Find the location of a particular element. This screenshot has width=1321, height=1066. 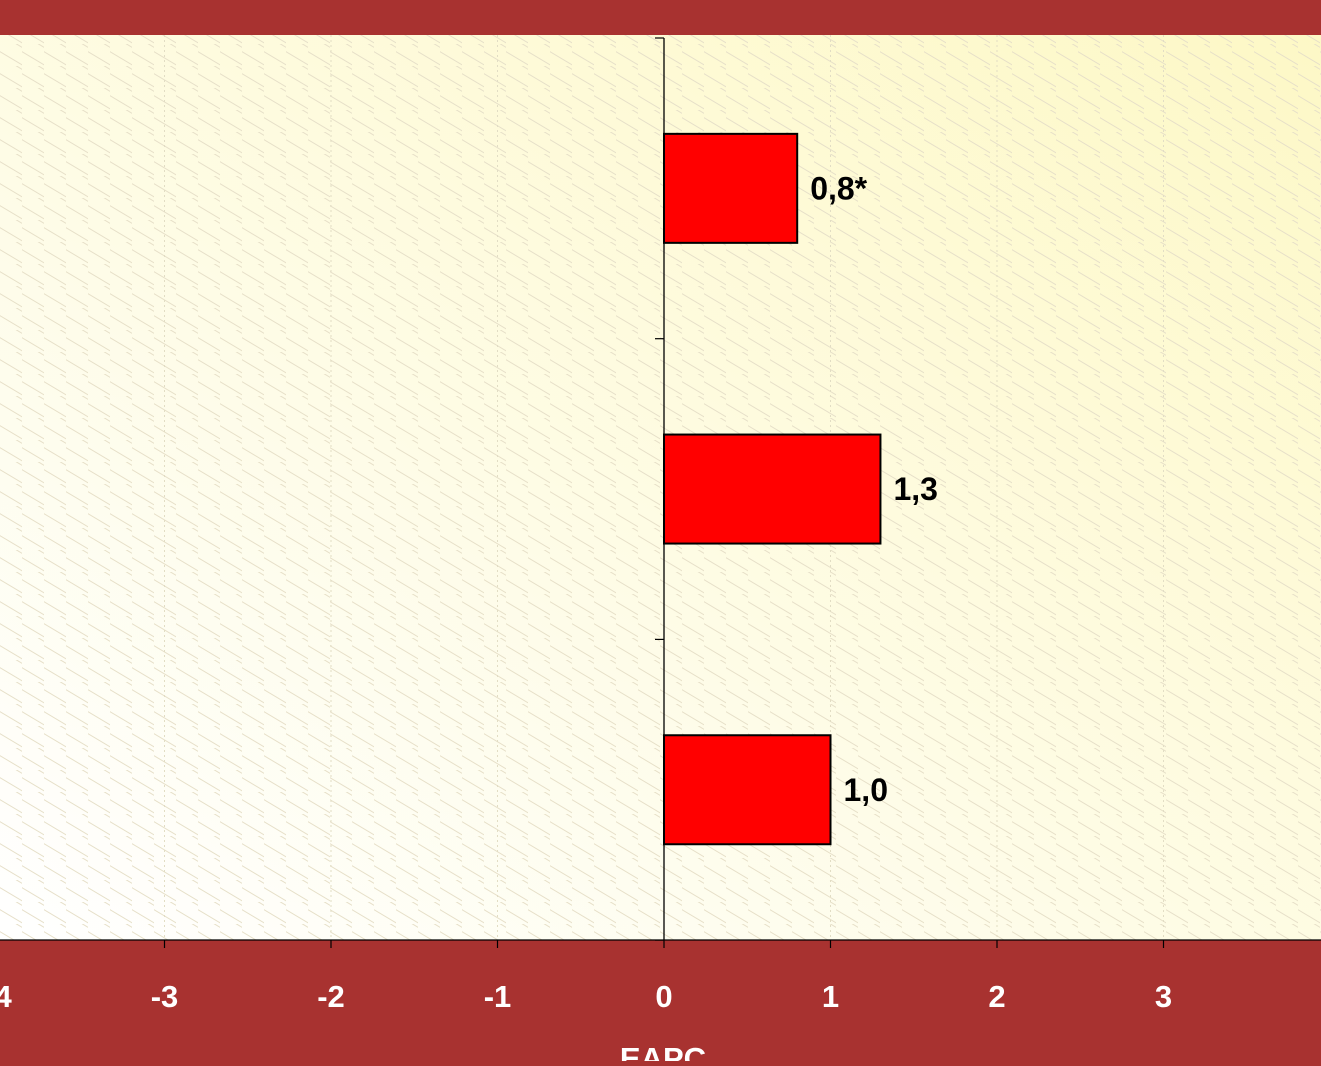

x-tick-label: -4 is located at coordinates (6, 996).